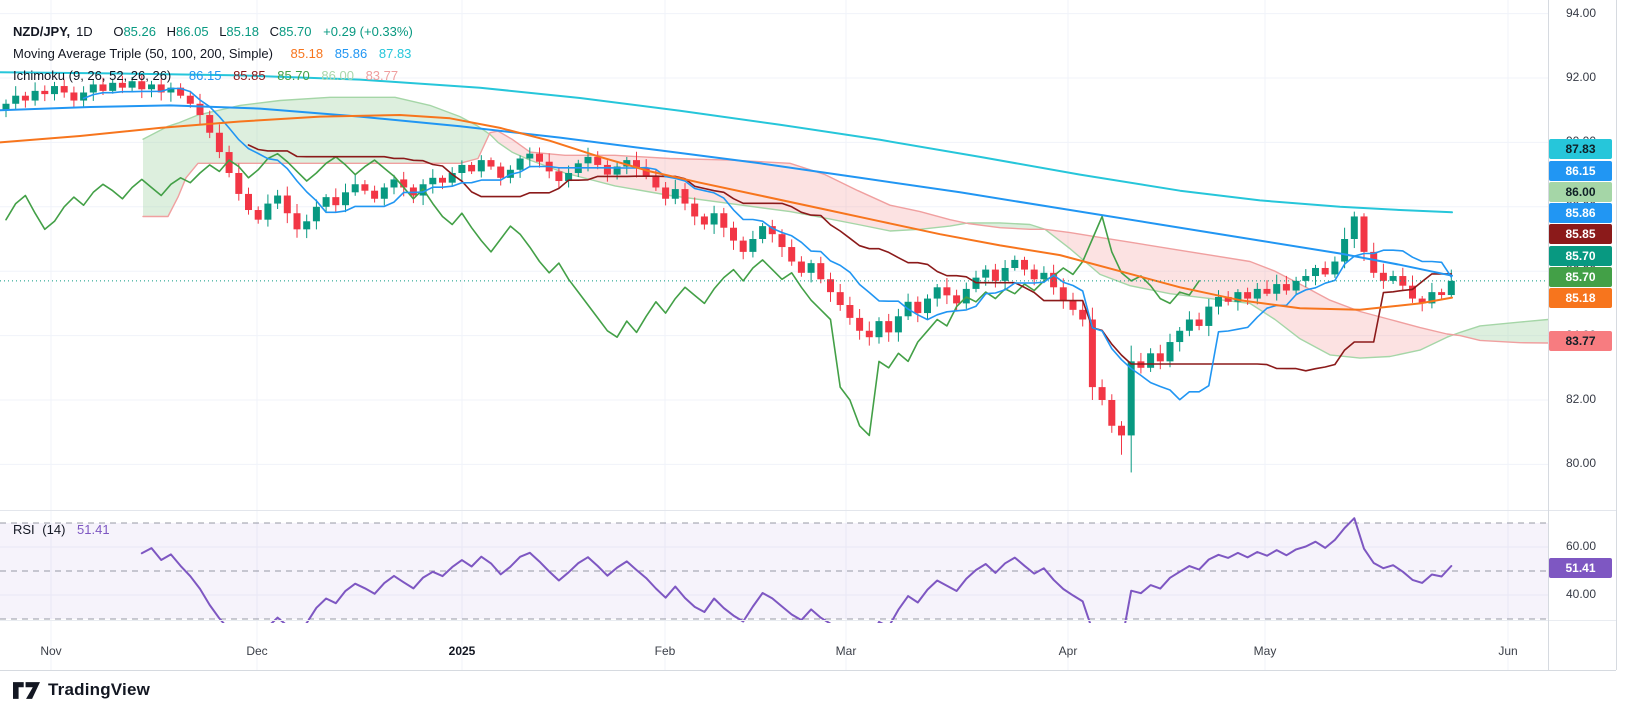 This screenshot has height=716, width=1631. I want to click on time-axis-label-nov: Nov, so click(51, 651).